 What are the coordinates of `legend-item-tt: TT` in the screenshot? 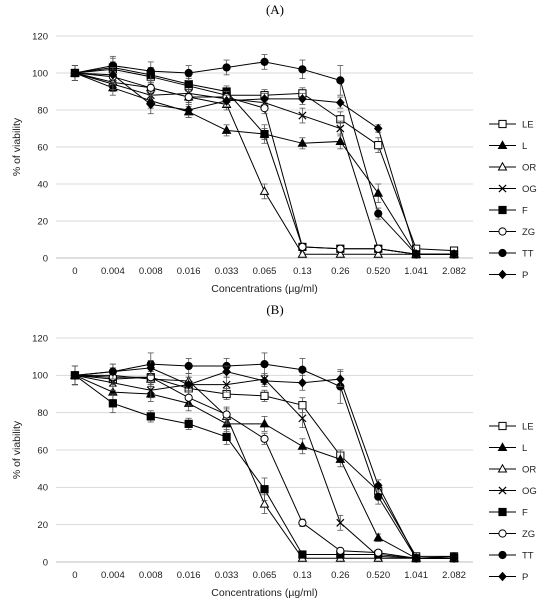 It's located at (511, 253).